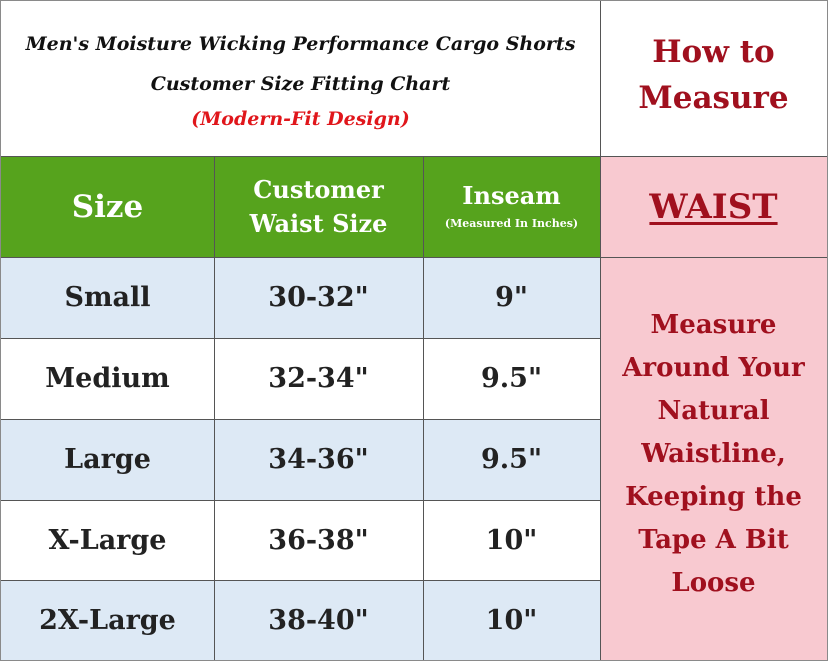  I want to click on instruction-line: Around Your, so click(713, 368).